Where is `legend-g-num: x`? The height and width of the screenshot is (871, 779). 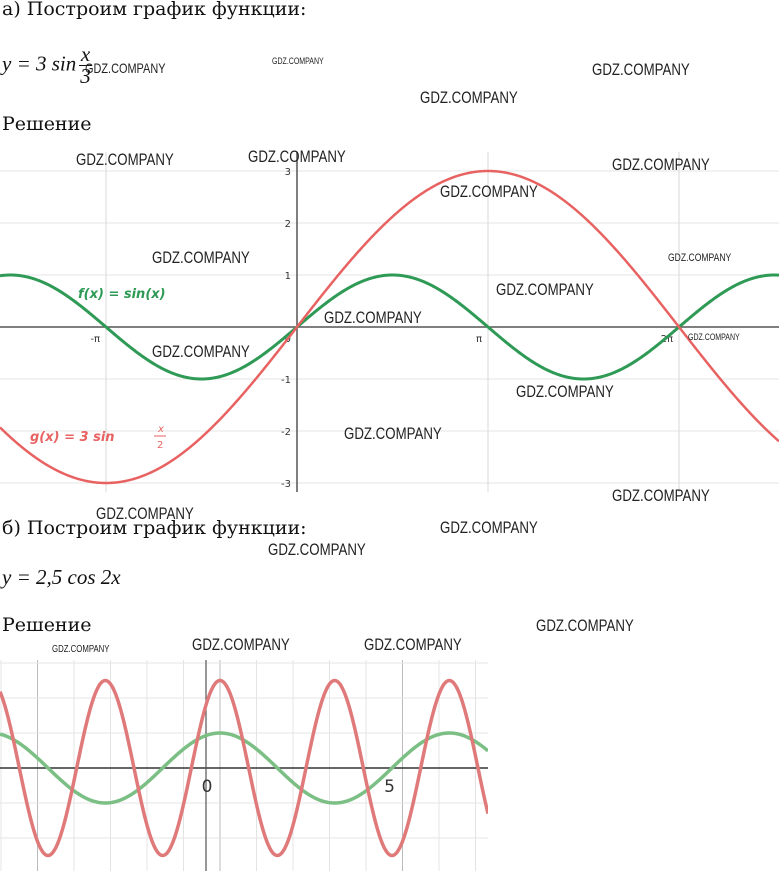
legend-g-num: x is located at coordinates (160, 429).